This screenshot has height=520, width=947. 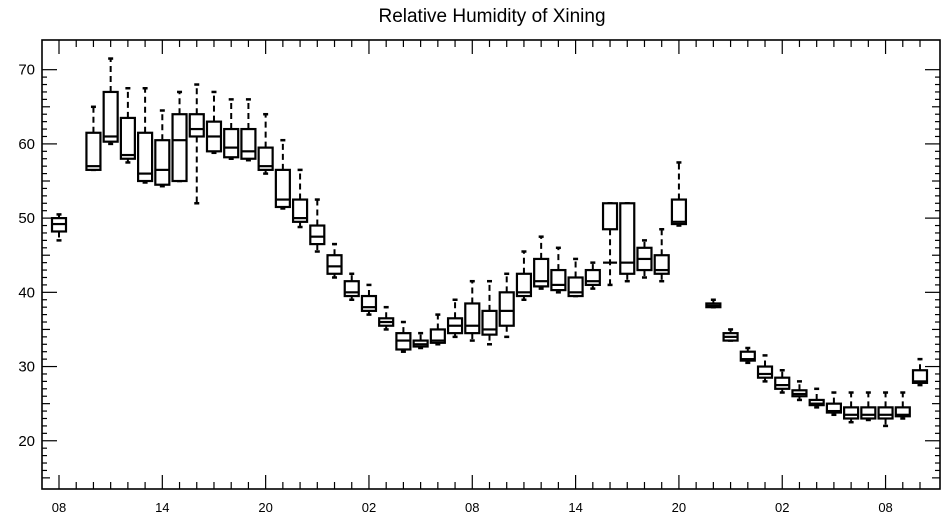 I want to click on y-tick-label: 20, so click(x=26, y=441).